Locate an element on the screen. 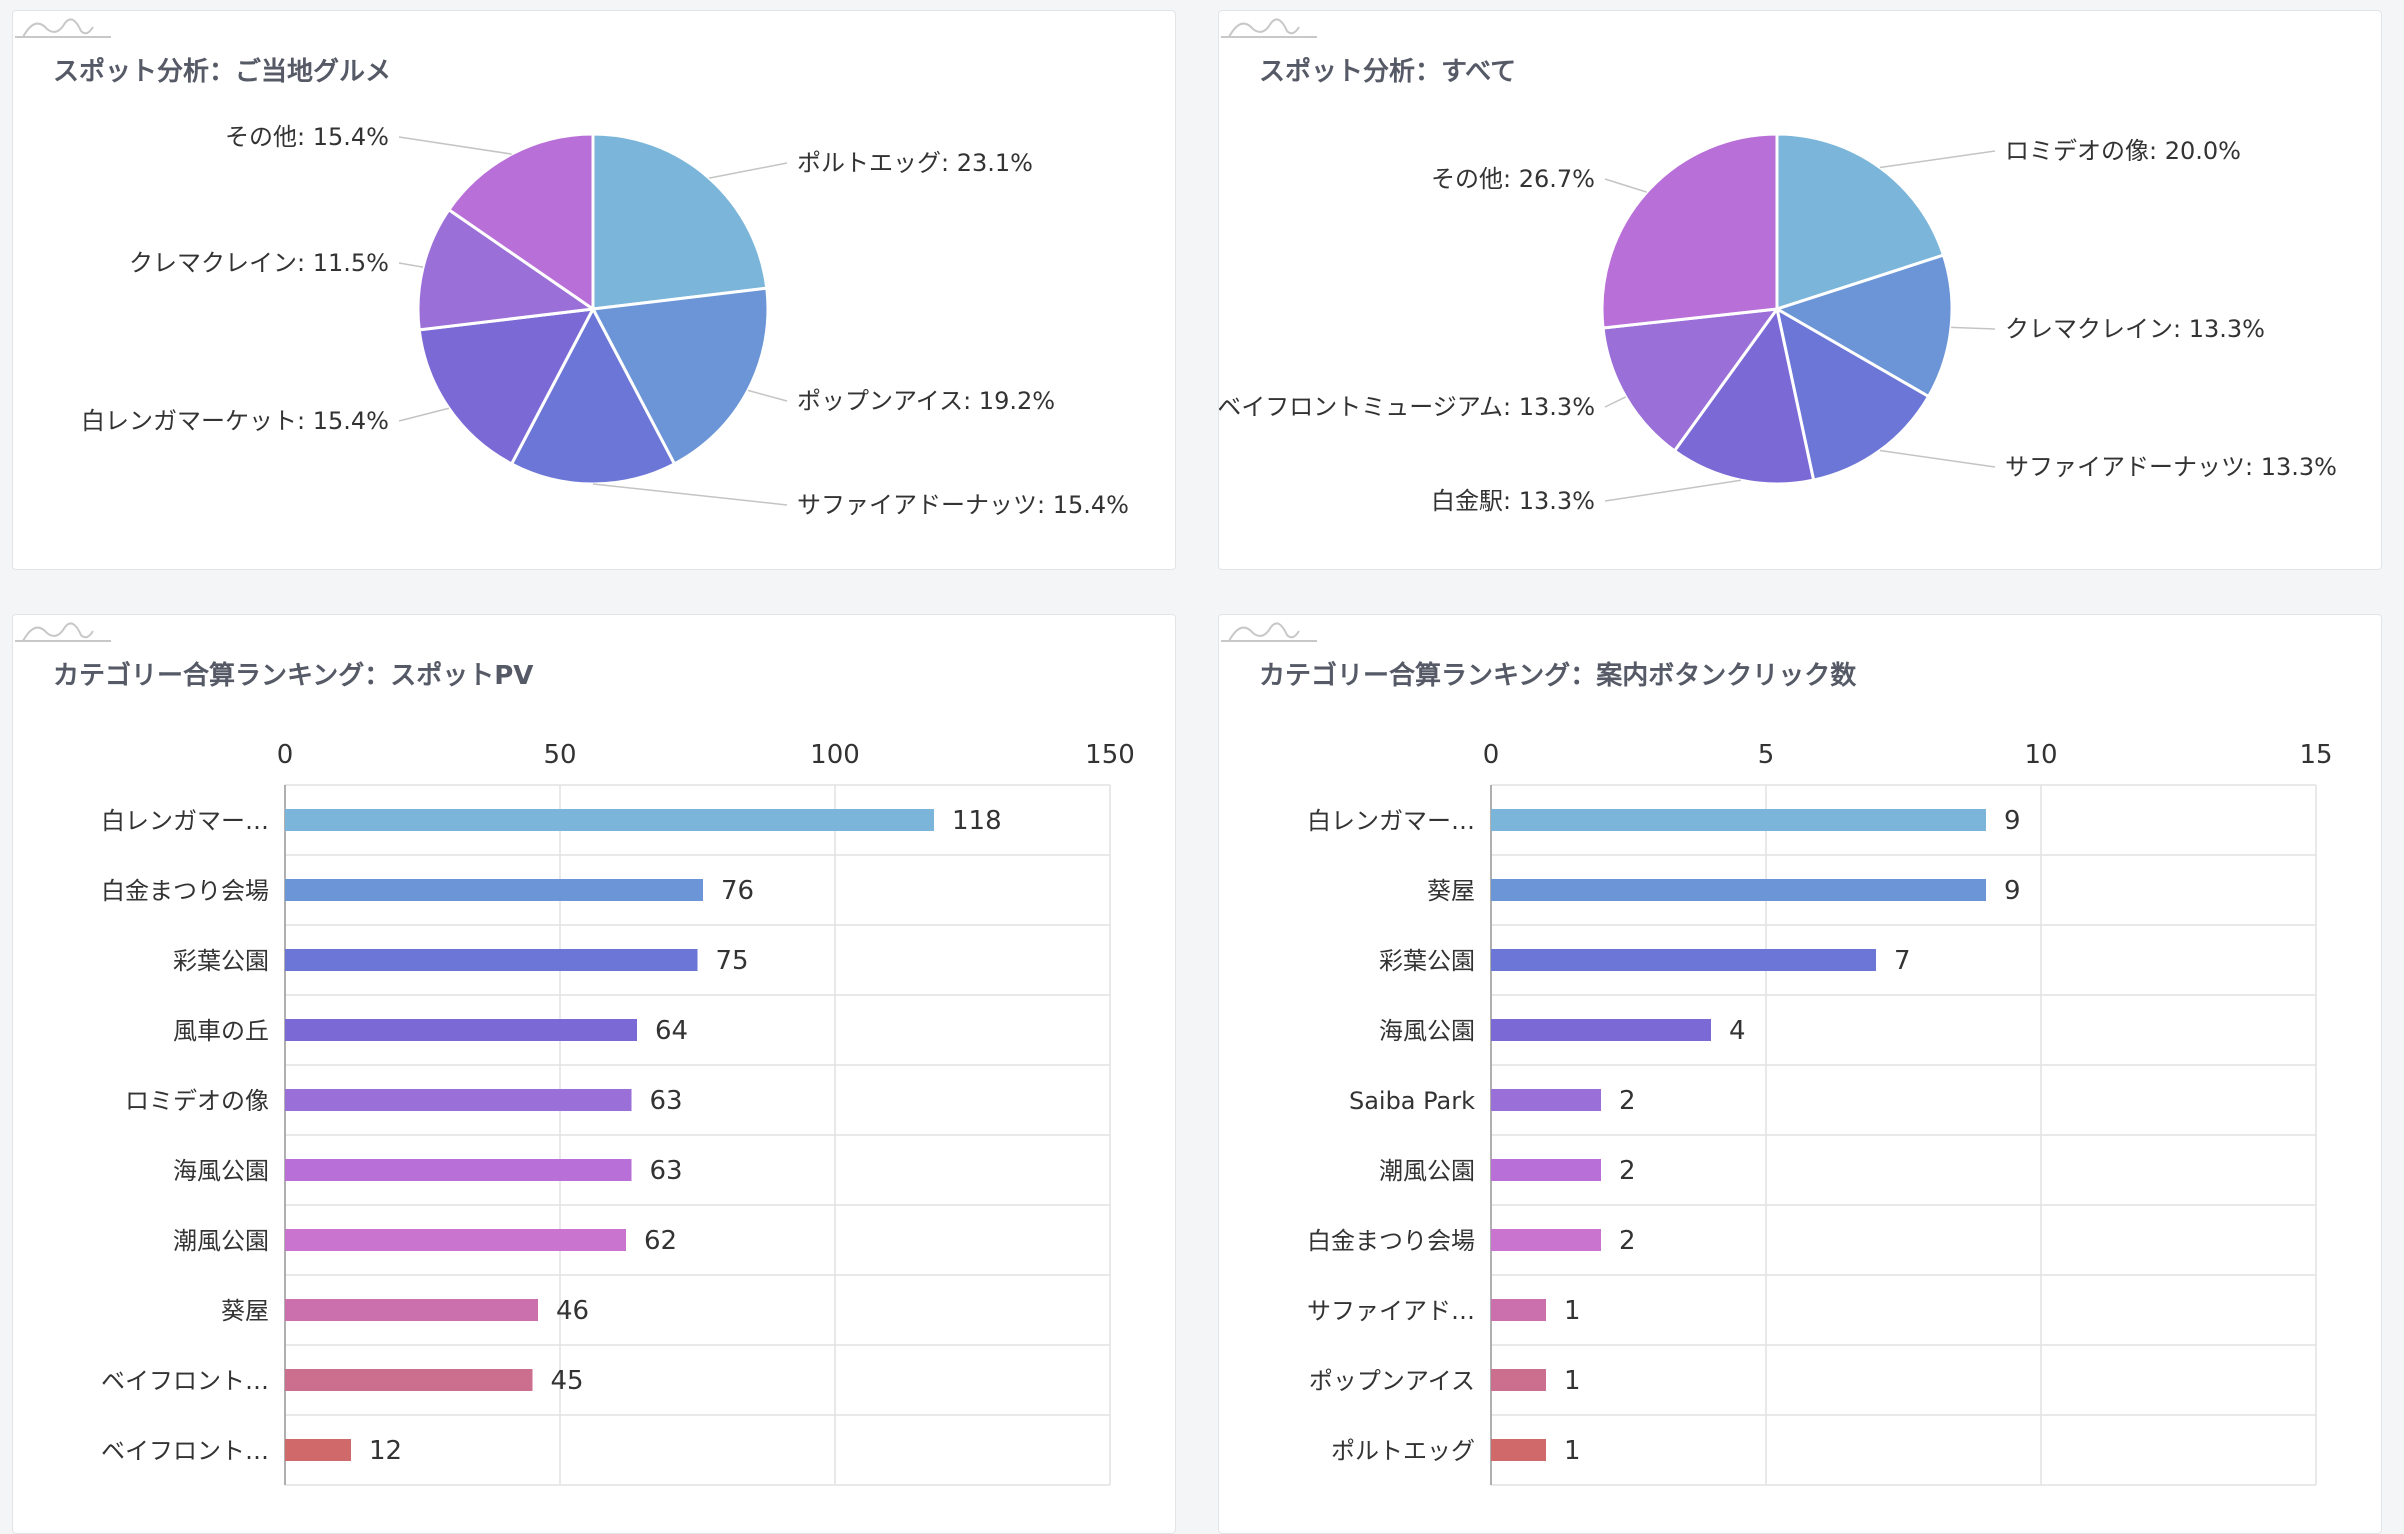  bar-value-label: 62 is located at coordinates (660, 1241).